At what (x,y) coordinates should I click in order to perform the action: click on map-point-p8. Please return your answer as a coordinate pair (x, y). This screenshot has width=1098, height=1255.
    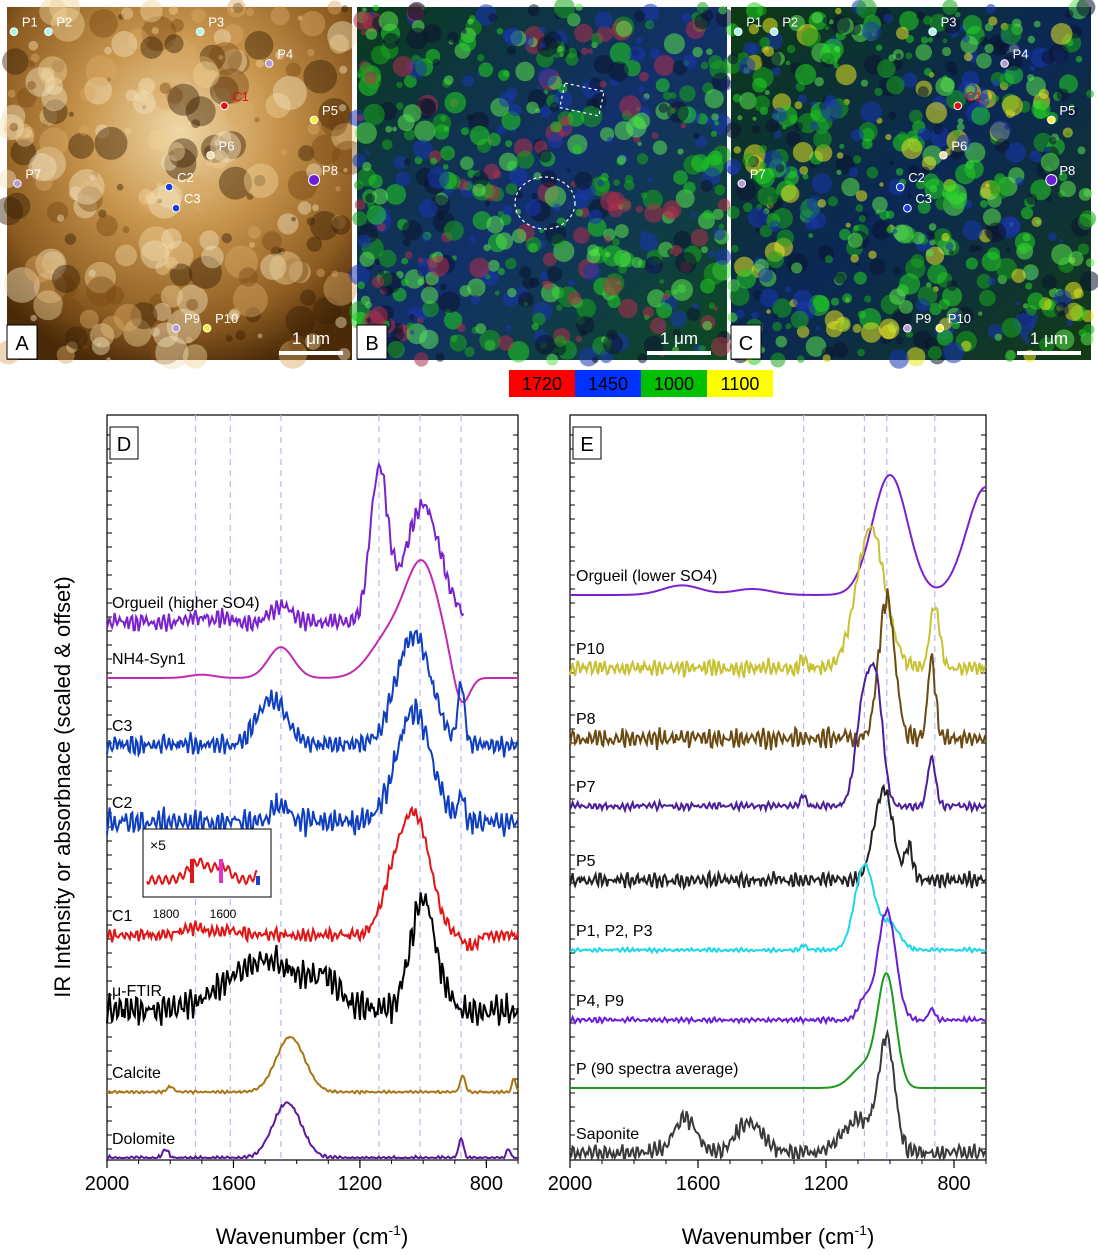
    Looking at the image, I should click on (1051, 179).